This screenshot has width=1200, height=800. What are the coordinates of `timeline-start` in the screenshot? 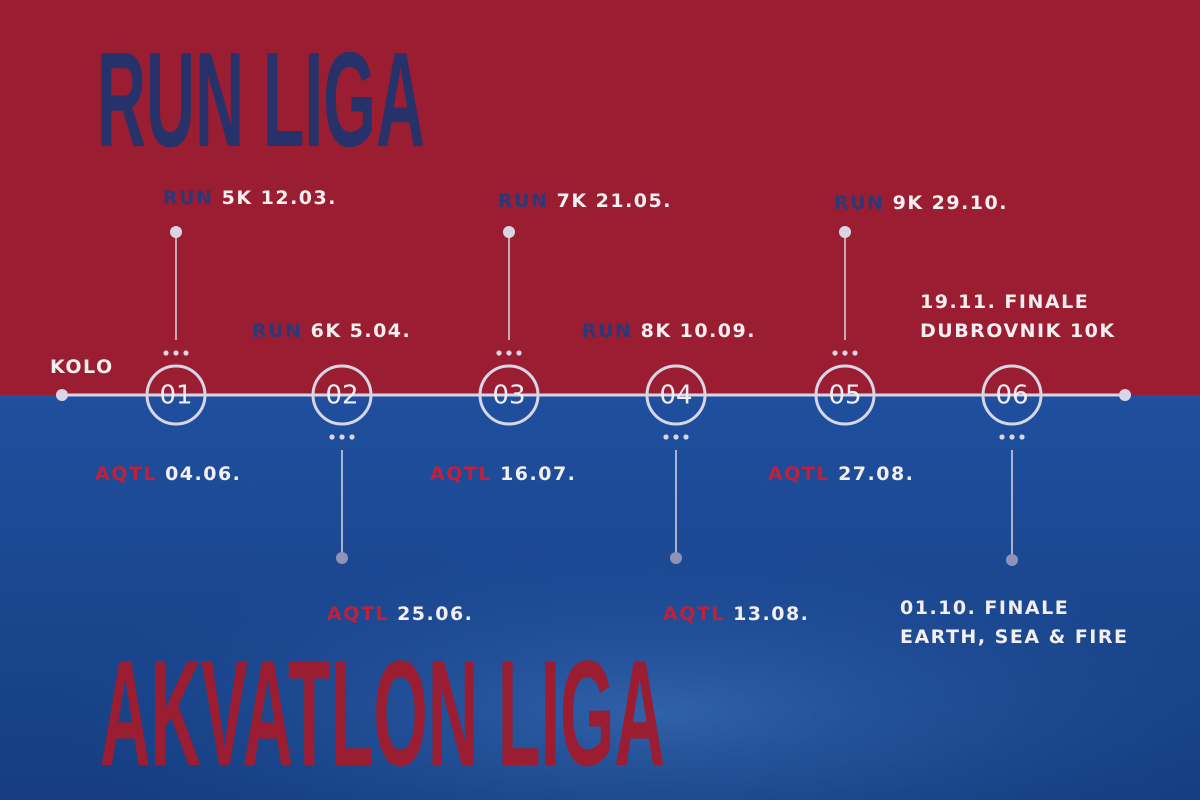 It's located at (62, 395).